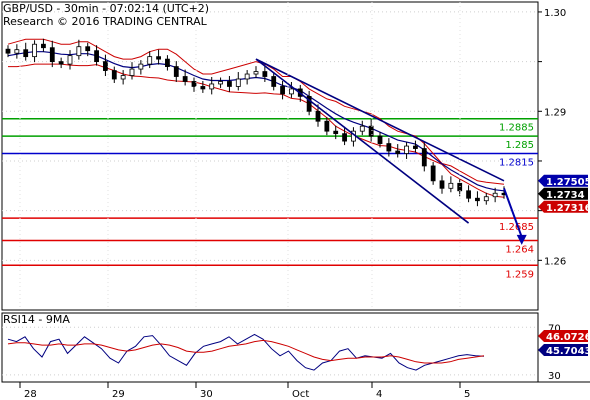 The image size is (590, 400). Describe the element at coordinates (568, 182) in the screenshot. I see `price-tag-label: 1.27505` at that location.